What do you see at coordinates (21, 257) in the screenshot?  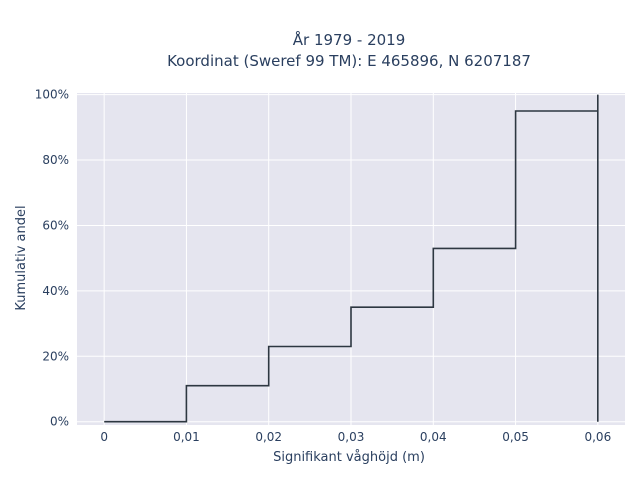 I see `y-axis-title: Kumulativ andel` at bounding box center [21, 257].